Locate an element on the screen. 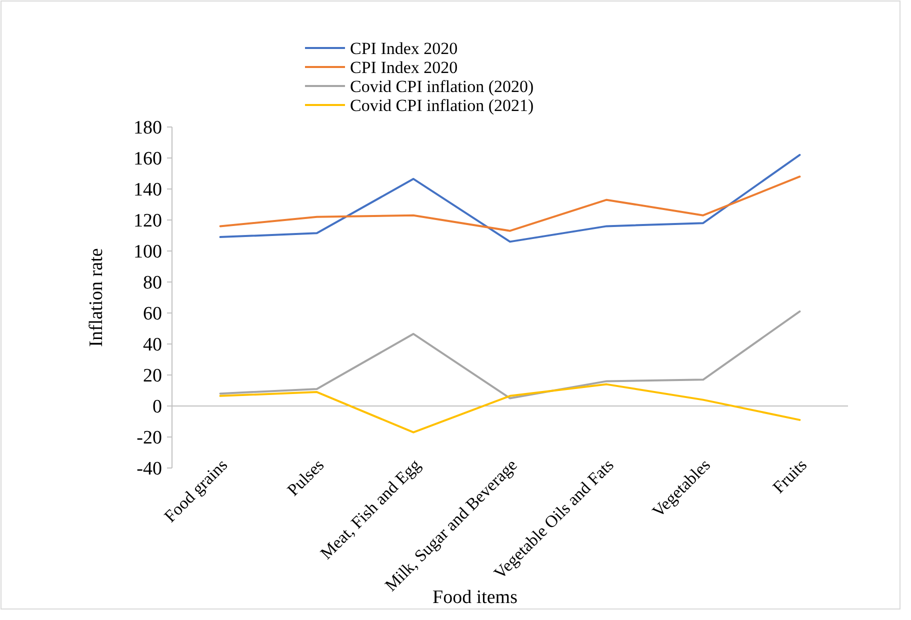 The height and width of the screenshot is (620, 911). y-tick-label: 0 is located at coordinates (157, 407).